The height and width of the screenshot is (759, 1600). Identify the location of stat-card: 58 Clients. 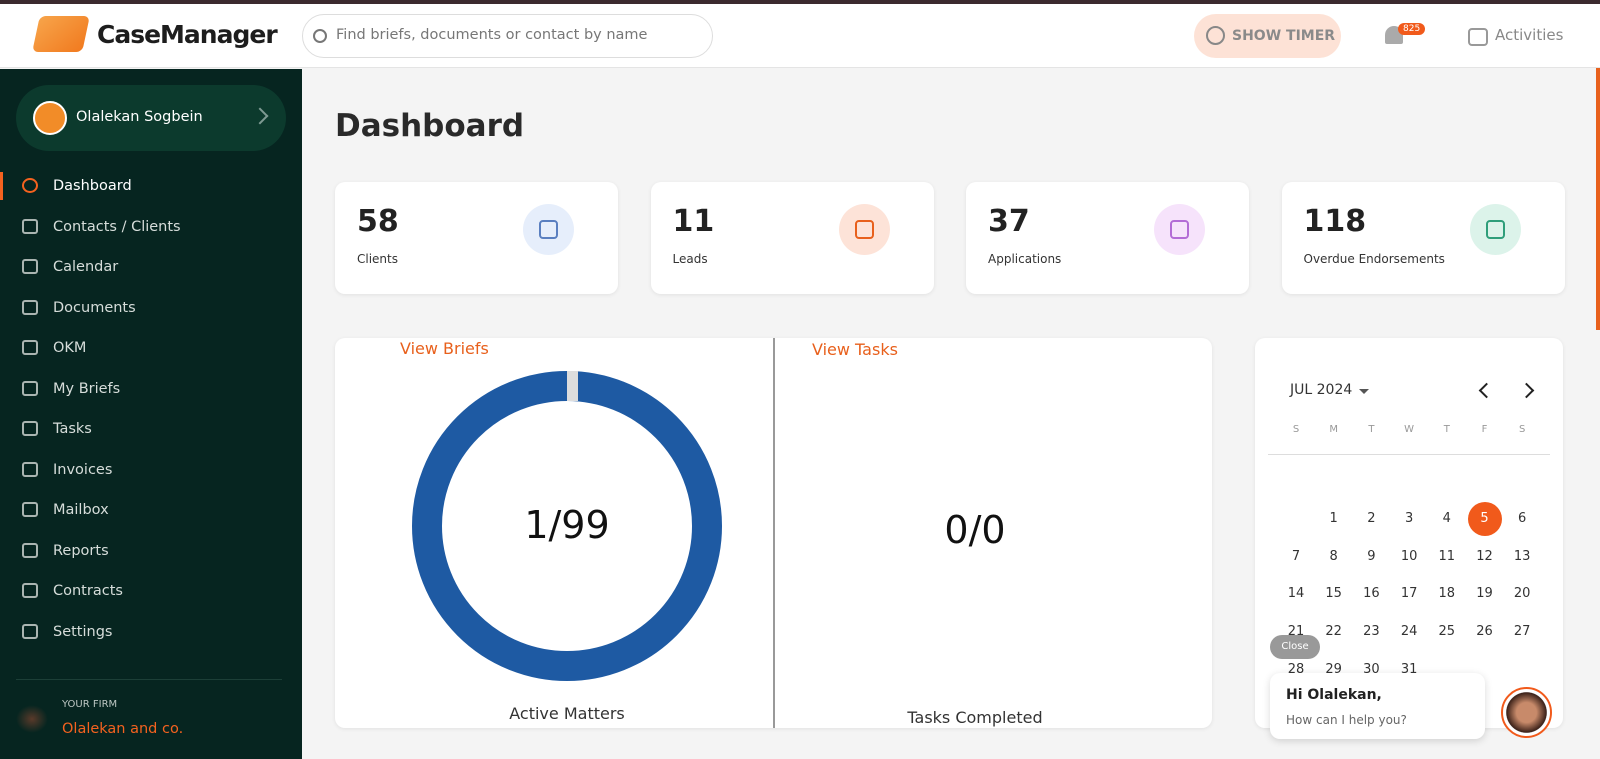
(476, 238).